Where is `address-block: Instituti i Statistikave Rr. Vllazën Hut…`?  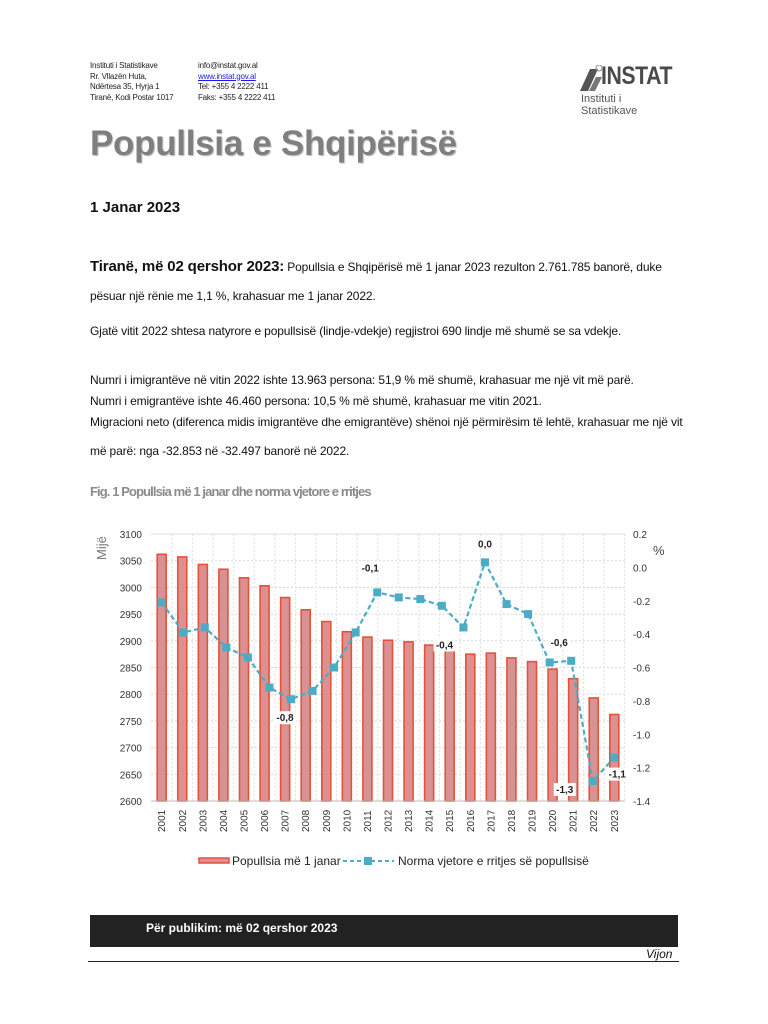 address-block: Instituti i Statistikave Rr. Vllazën Hut… is located at coordinates (132, 82).